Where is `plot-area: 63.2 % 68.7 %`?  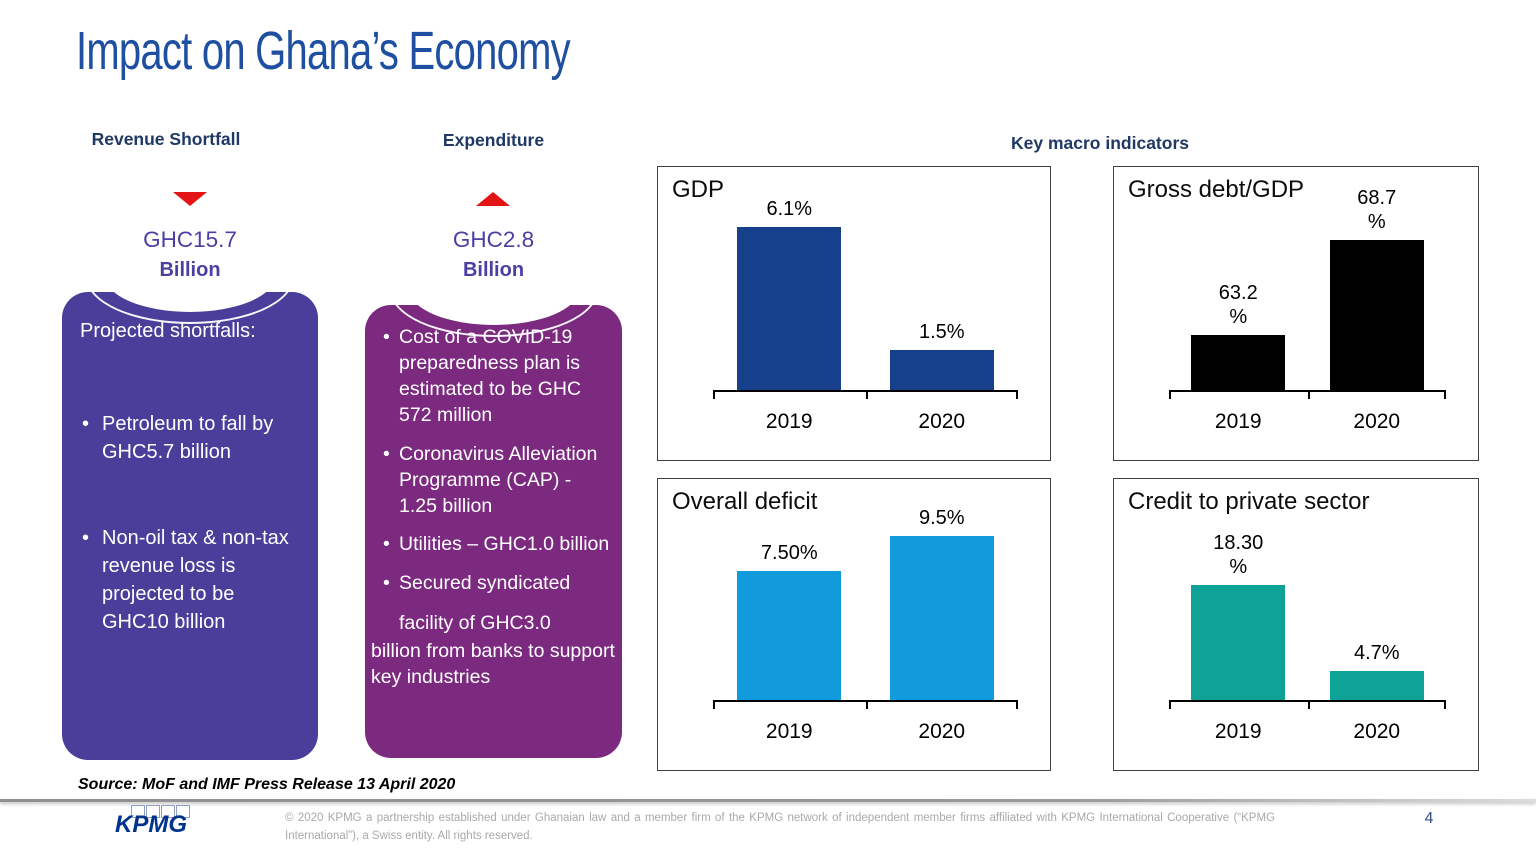 plot-area: 63.2 % 68.7 % is located at coordinates (1308, 288).